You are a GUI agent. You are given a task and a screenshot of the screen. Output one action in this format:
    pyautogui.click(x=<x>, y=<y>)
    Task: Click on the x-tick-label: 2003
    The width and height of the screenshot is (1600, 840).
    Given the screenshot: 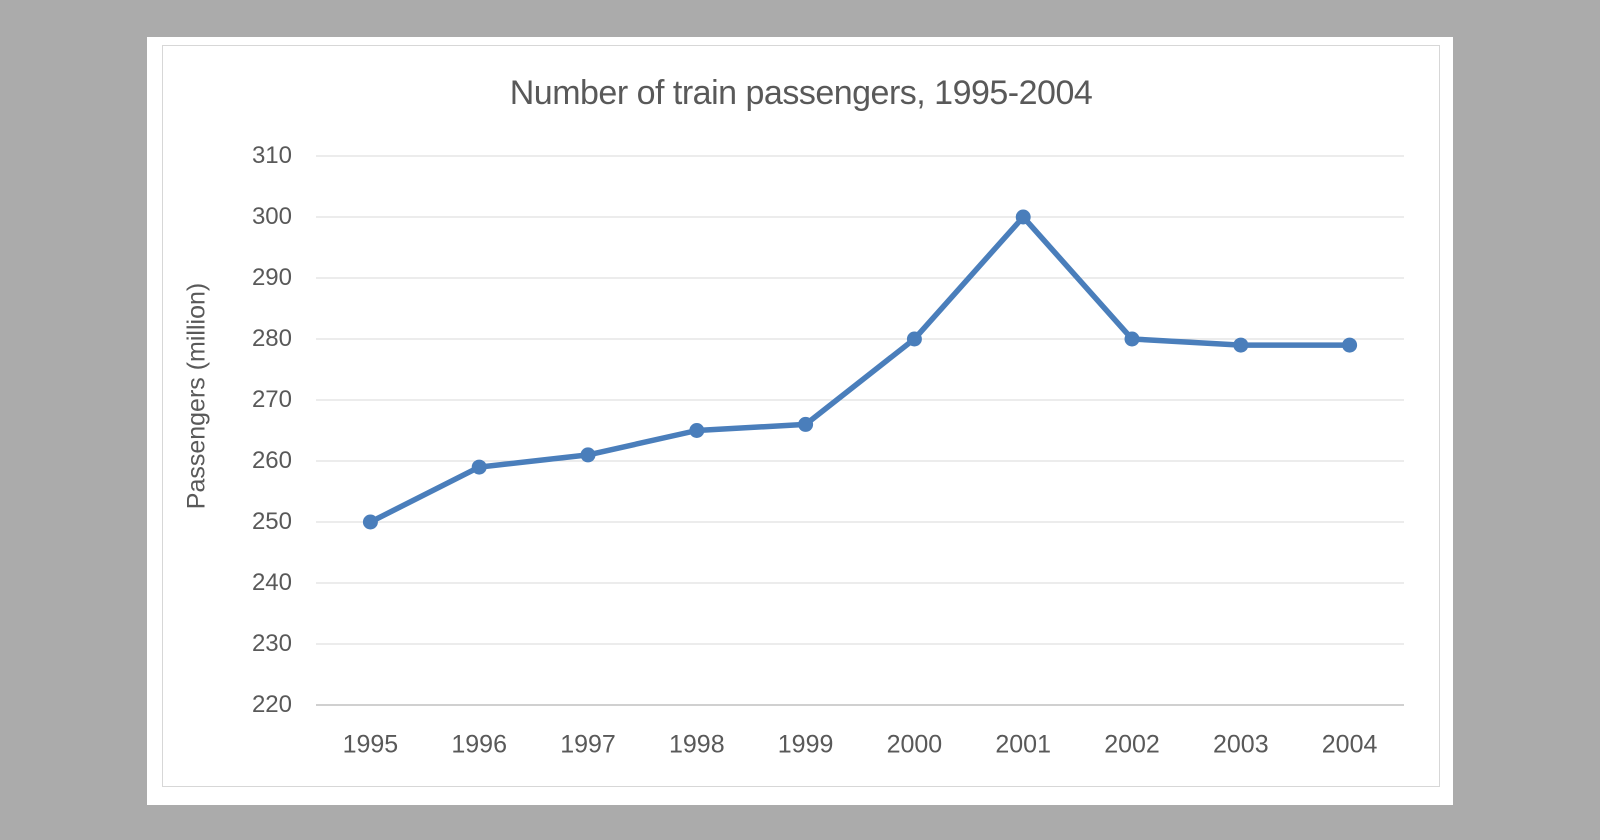 What is the action you would take?
    pyautogui.click(x=1240, y=744)
    